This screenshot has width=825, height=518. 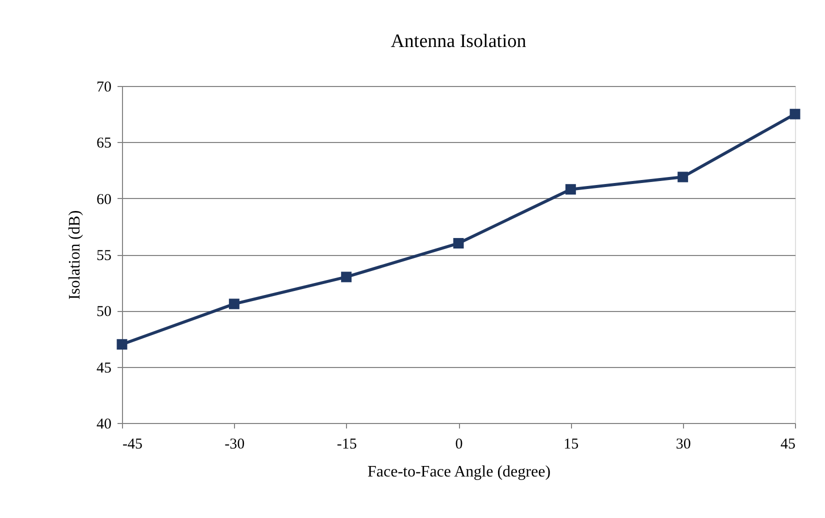 What do you see at coordinates (104, 368) in the screenshot?
I see `y-tick-label: 45` at bounding box center [104, 368].